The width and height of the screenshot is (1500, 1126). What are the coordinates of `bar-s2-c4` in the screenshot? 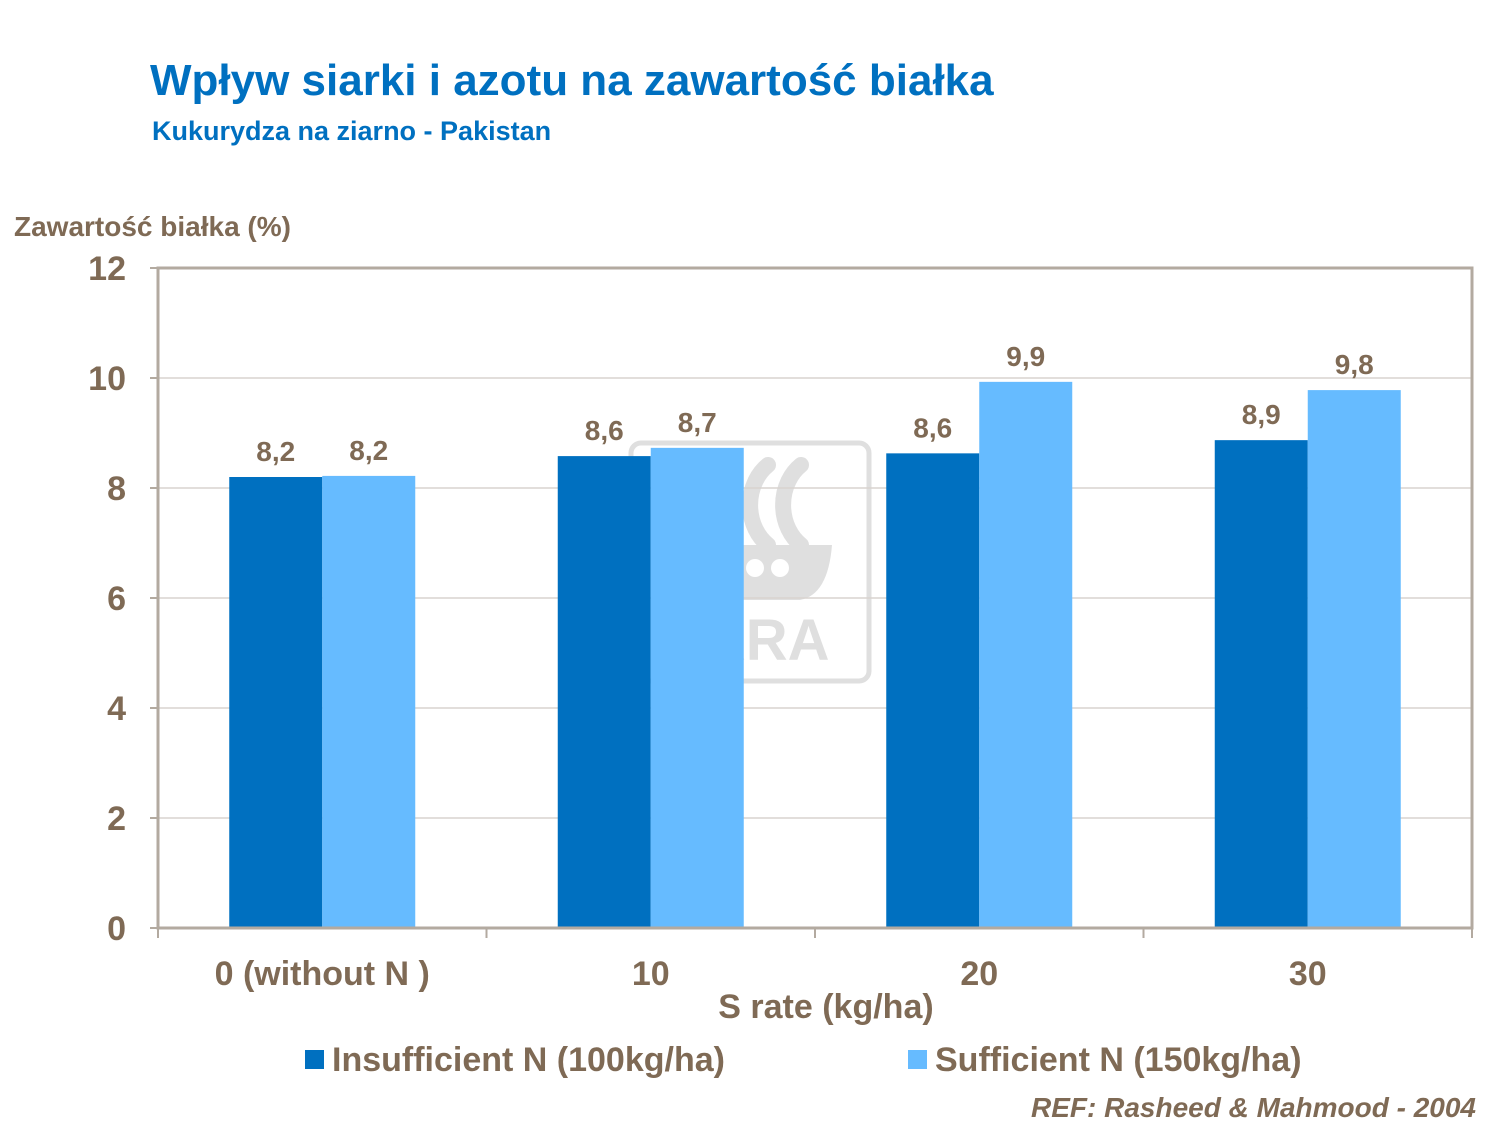 It's located at (1354, 659).